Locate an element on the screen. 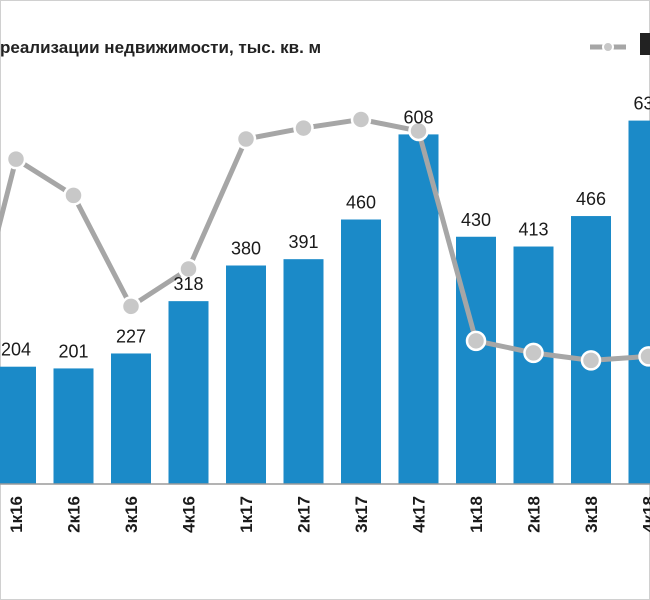 Image resolution: width=650 pixels, height=600 pixels. line-point-1к17 is located at coordinates (246, 139).